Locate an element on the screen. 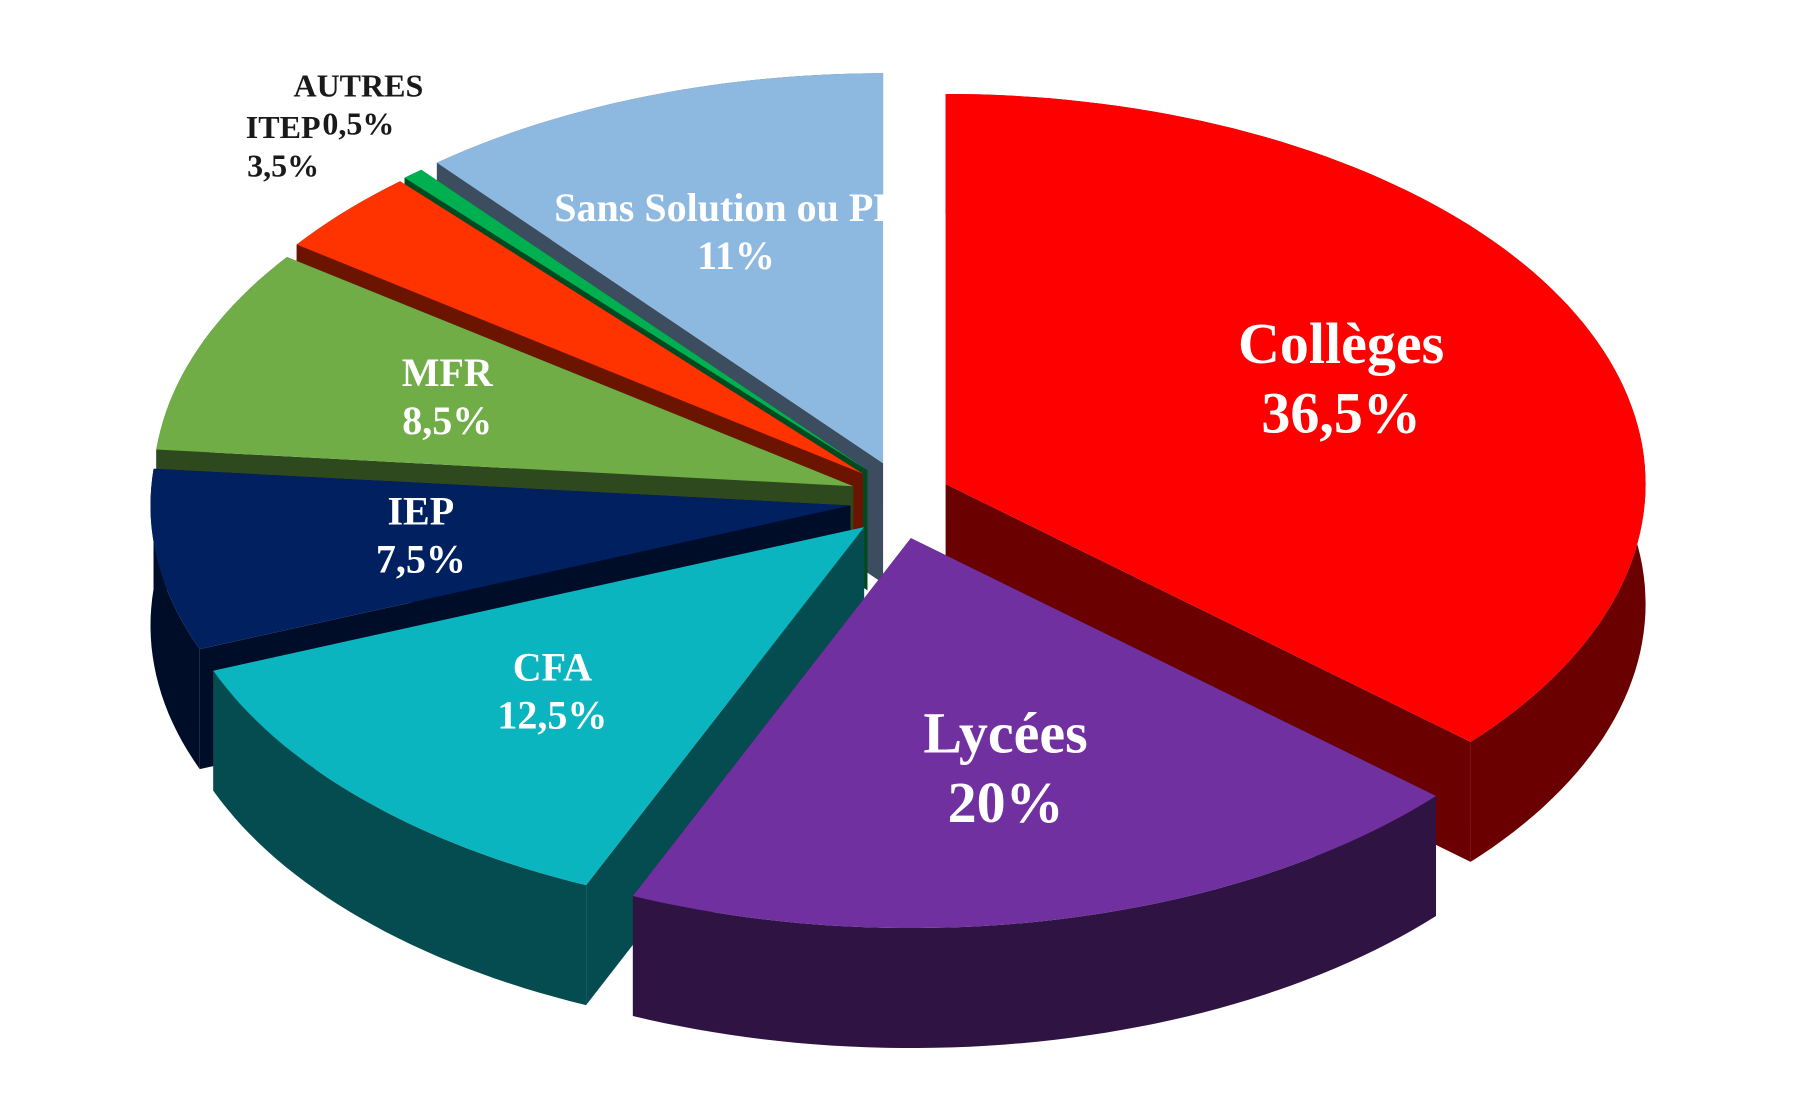 Image resolution: width=1798 pixels, height=1100 pixels. slice-label: MFR is located at coordinates (448, 372).